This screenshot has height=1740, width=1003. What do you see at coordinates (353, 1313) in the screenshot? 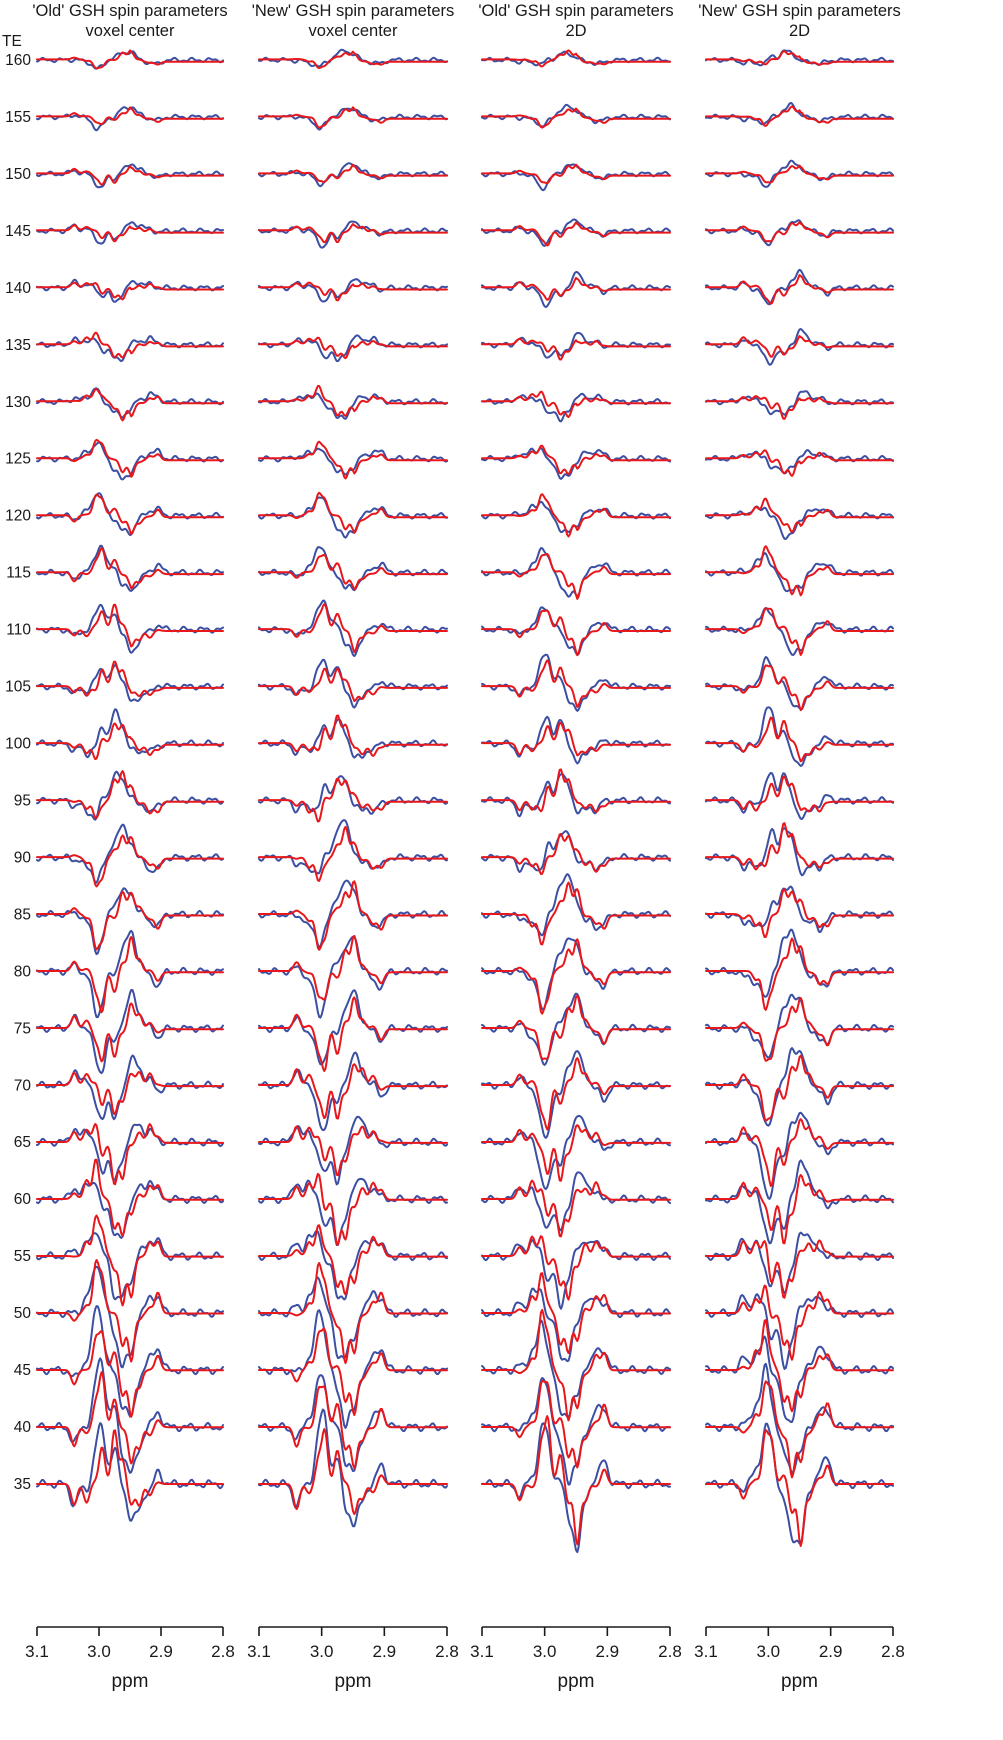
I see `trace-red-p2-te50` at bounding box center [353, 1313].